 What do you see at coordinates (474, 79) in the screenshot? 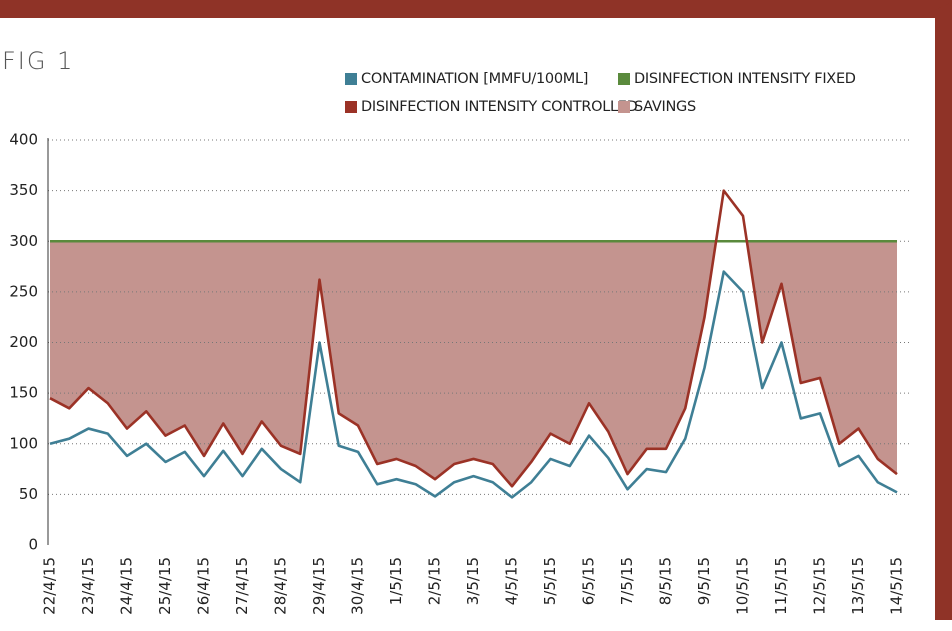
I see `legend-label: CONTAMINATION [MMFU/100ML]` at bounding box center [474, 79].